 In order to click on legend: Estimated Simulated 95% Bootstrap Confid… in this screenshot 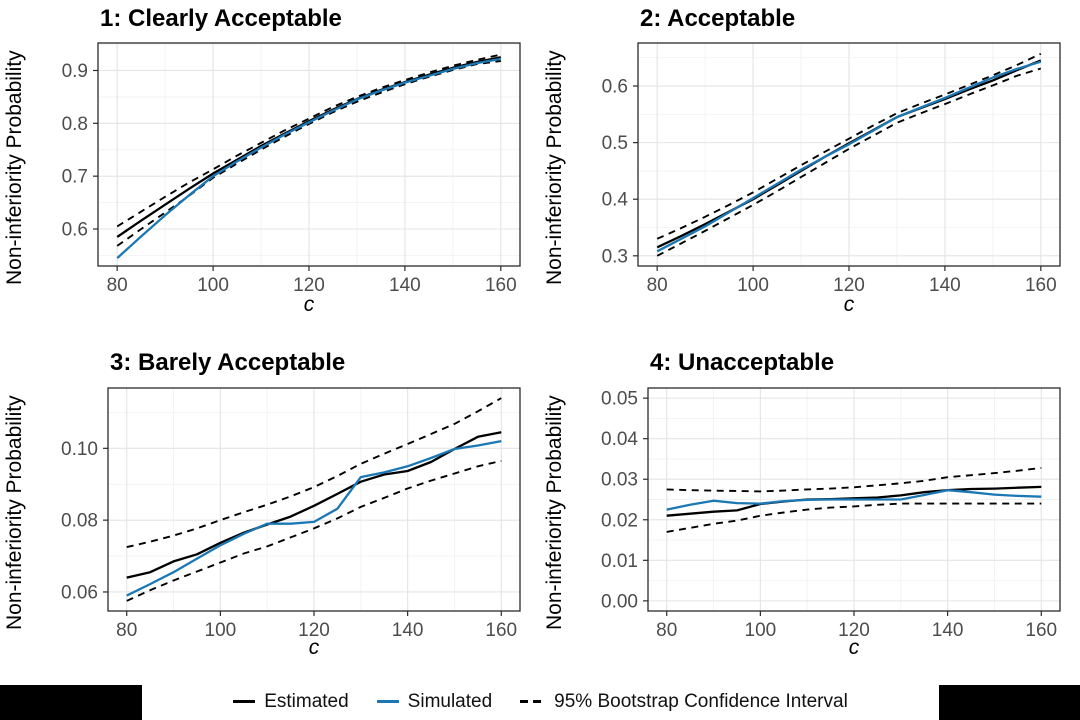, I will do `click(540, 700)`.